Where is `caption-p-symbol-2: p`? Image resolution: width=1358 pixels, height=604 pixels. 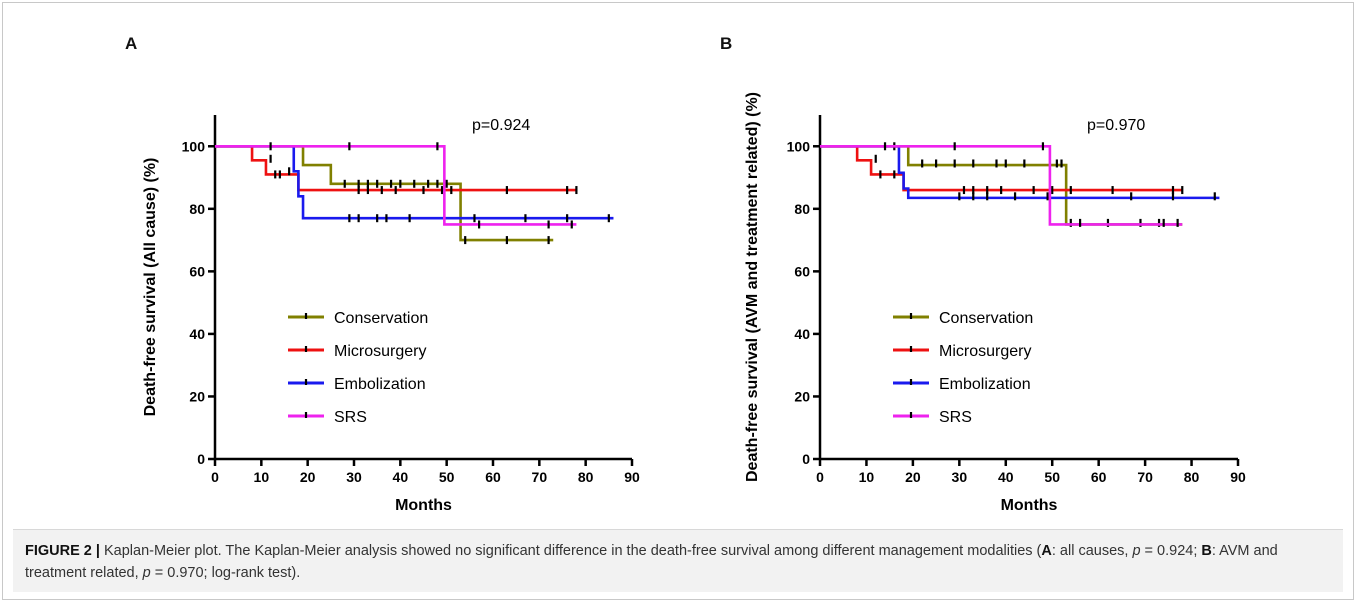 caption-p-symbol-2: p is located at coordinates (146, 573).